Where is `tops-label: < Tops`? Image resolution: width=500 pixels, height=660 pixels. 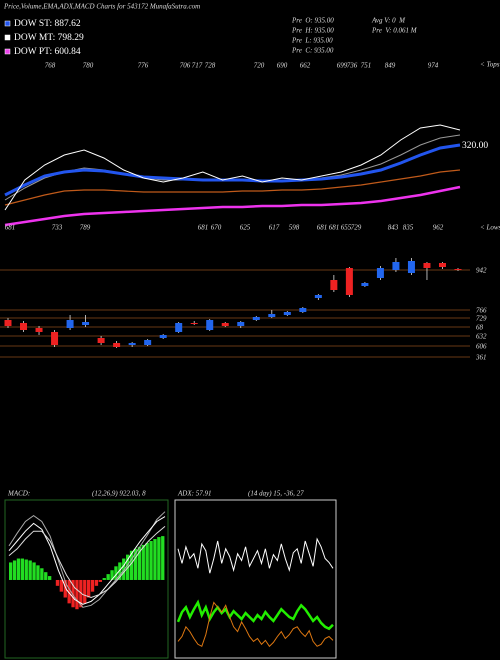
tops-label: < Tops is located at coordinates (490, 65).